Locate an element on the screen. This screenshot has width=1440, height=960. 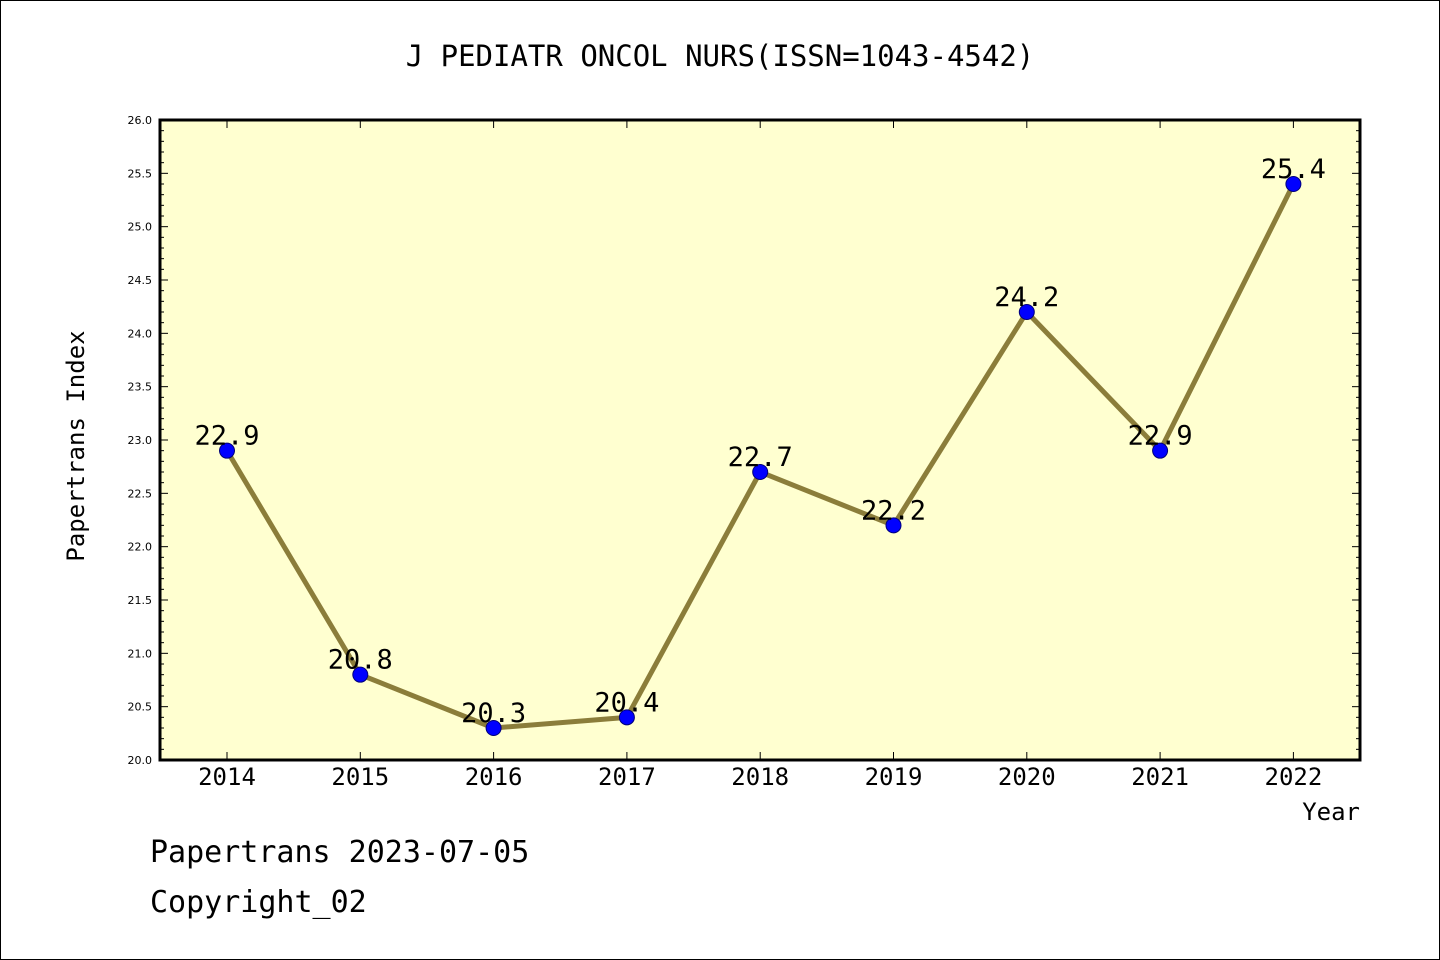
data-label: 20.3 is located at coordinates (493, 713).